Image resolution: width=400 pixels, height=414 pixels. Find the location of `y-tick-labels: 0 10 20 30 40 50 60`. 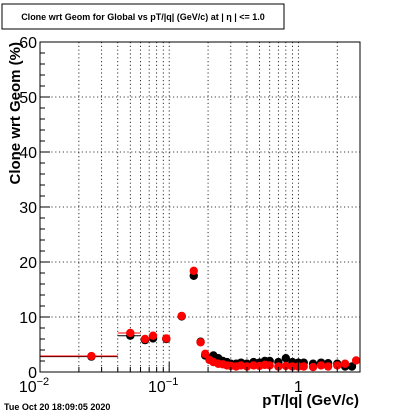

y-tick-labels: 0 10 20 30 40 50 60 is located at coordinates (28, 208).